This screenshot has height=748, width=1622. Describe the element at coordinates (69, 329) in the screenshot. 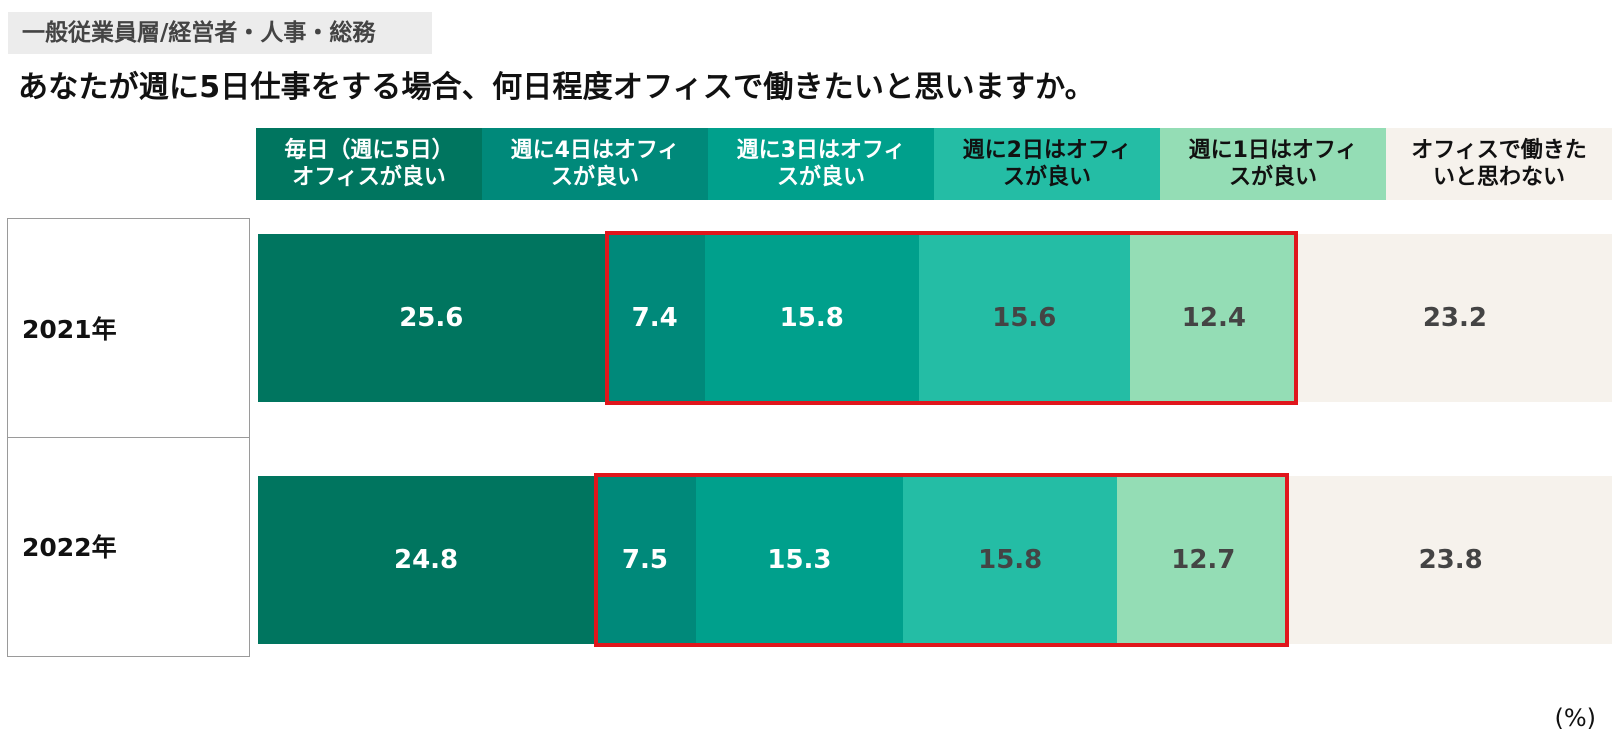

I see `row-label-2021: 2021年` at that location.